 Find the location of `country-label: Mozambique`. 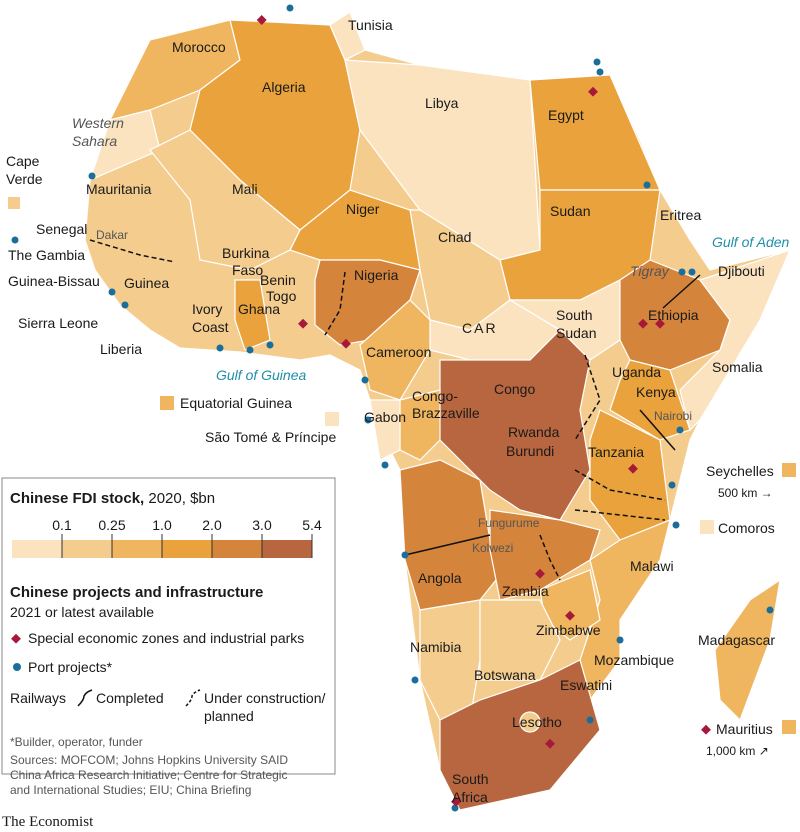

country-label: Mozambique is located at coordinates (634, 660).